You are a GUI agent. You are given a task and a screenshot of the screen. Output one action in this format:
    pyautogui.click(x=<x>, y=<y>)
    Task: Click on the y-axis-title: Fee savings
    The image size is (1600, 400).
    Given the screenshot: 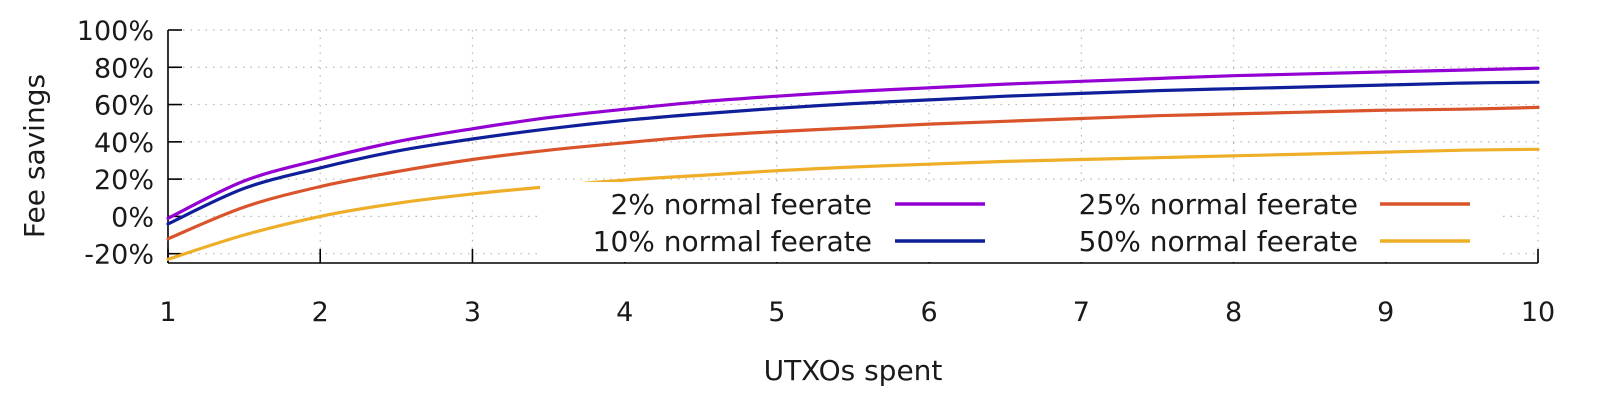 What is the action you would take?
    pyautogui.click(x=34, y=156)
    